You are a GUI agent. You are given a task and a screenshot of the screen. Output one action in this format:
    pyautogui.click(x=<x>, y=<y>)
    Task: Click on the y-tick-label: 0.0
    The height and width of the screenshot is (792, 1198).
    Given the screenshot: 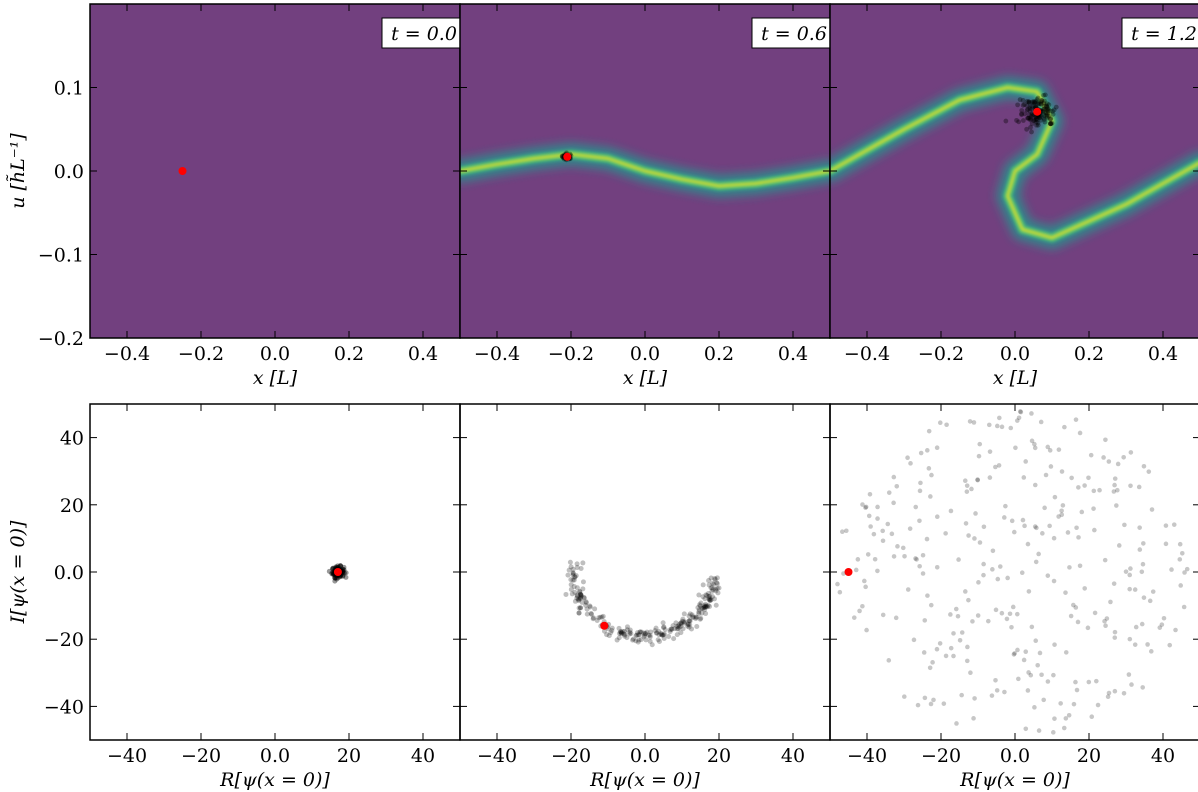 What is the action you would take?
    pyautogui.click(x=69, y=573)
    